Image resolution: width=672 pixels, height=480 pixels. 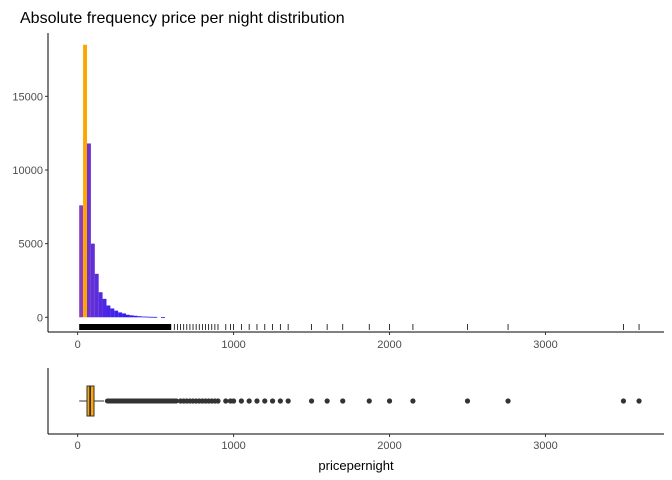 What do you see at coordinates (31, 245) in the screenshot?
I see `y-tick-label: 5000` at bounding box center [31, 245].